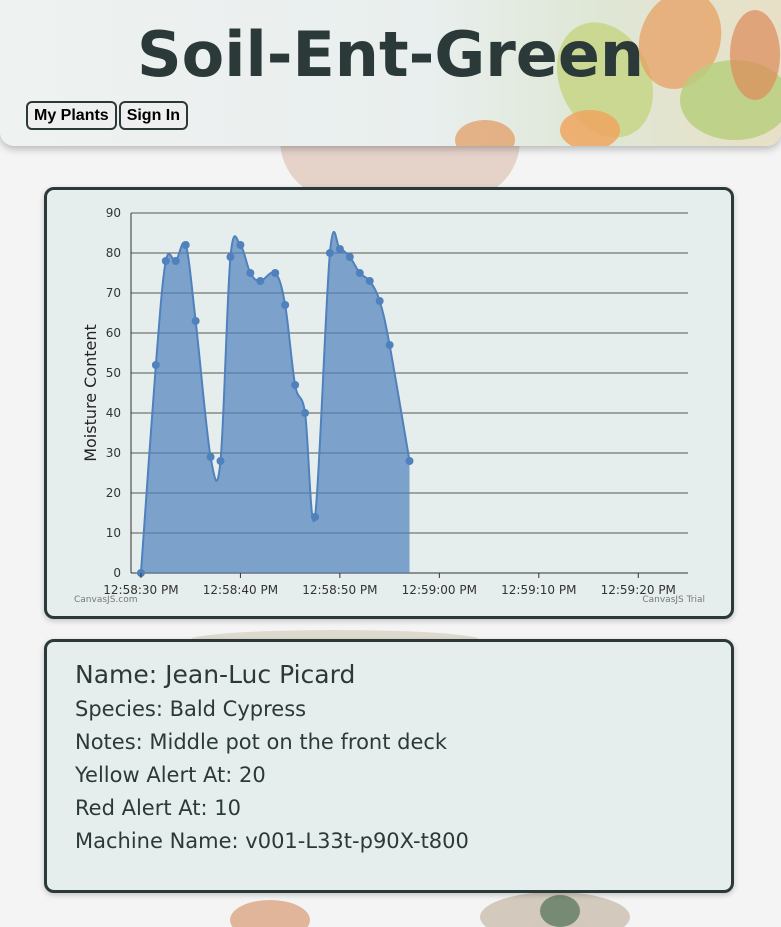  I want to click on main-nav: My Plants Sign In, so click(107, 115).